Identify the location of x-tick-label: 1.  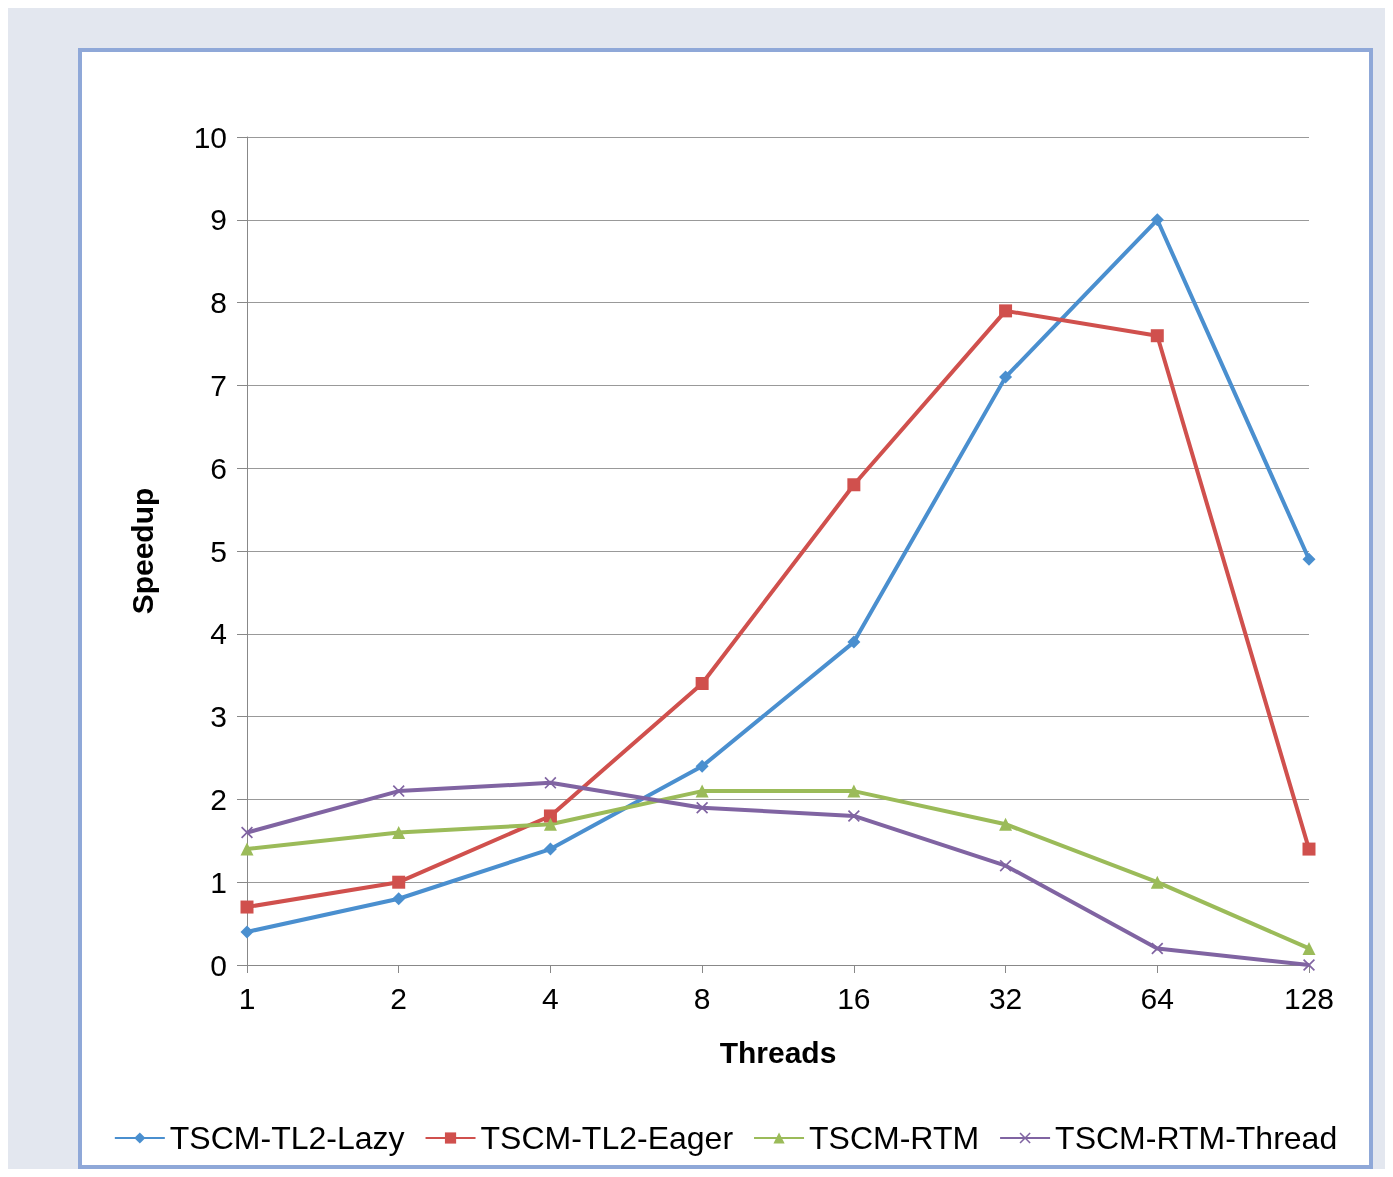
(247, 998).